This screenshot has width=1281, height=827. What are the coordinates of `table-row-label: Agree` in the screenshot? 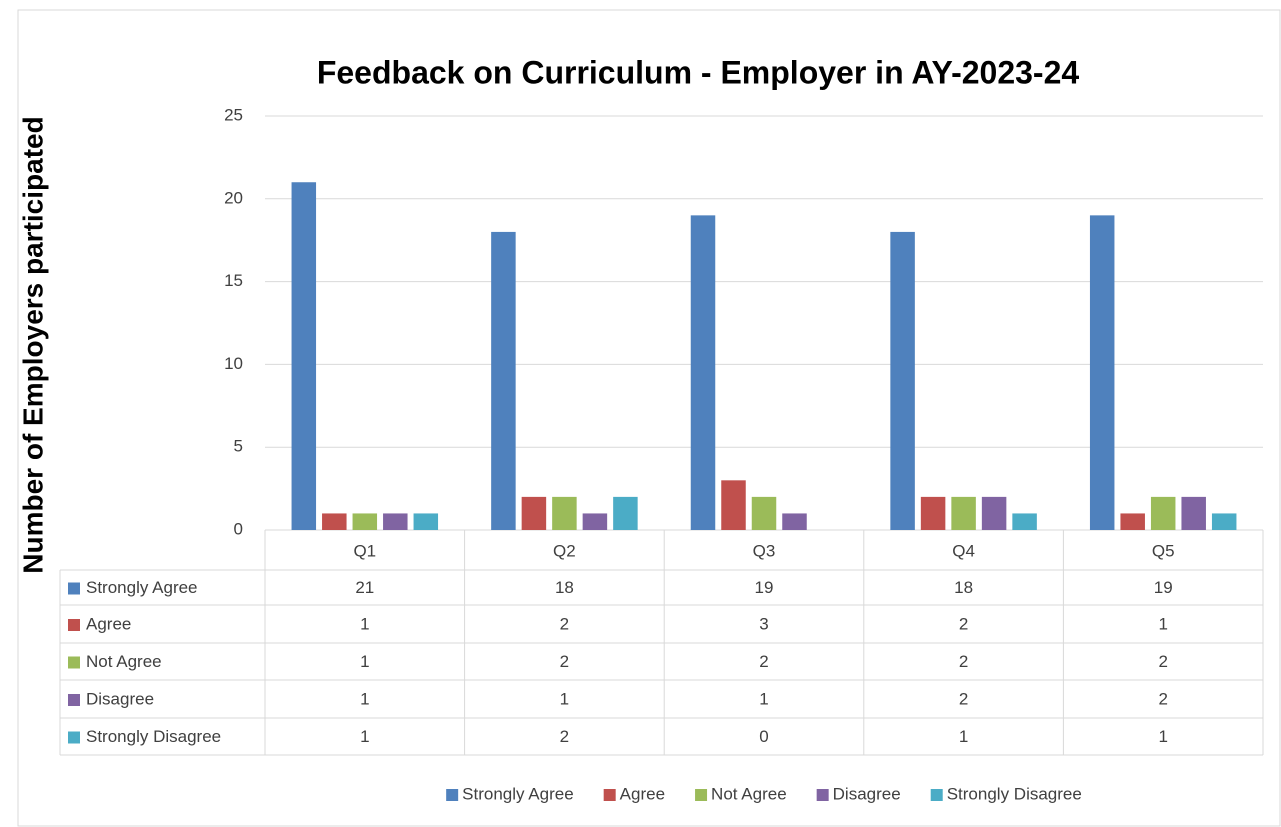 It's located at (108, 623).